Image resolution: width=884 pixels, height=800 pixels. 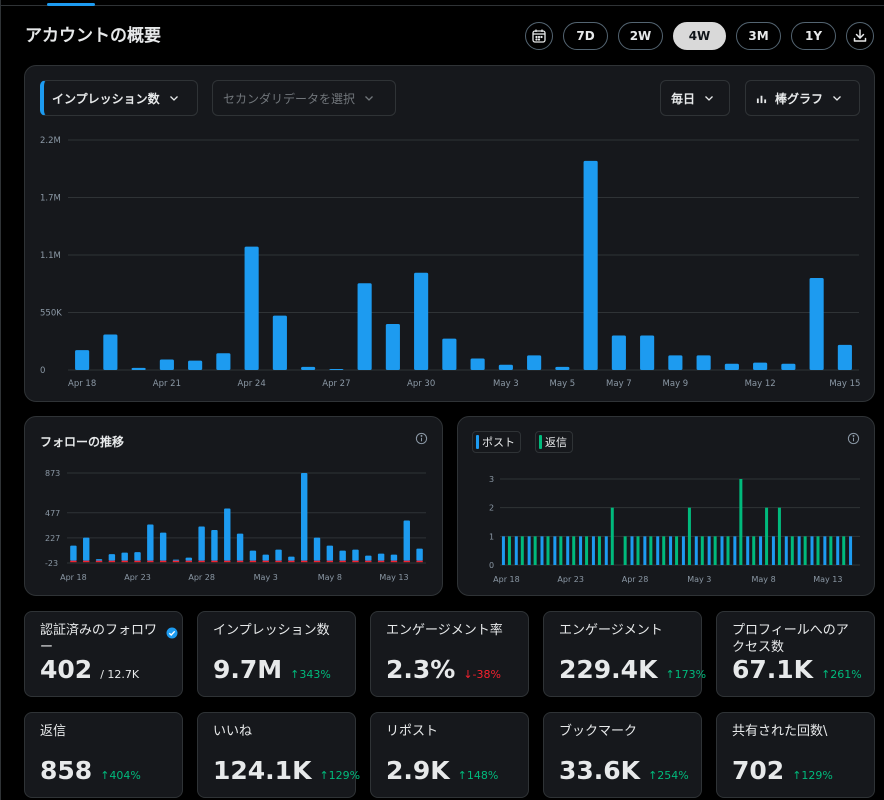 What do you see at coordinates (585, 36) in the screenshot?
I see `range-7d-button: 7D` at bounding box center [585, 36].